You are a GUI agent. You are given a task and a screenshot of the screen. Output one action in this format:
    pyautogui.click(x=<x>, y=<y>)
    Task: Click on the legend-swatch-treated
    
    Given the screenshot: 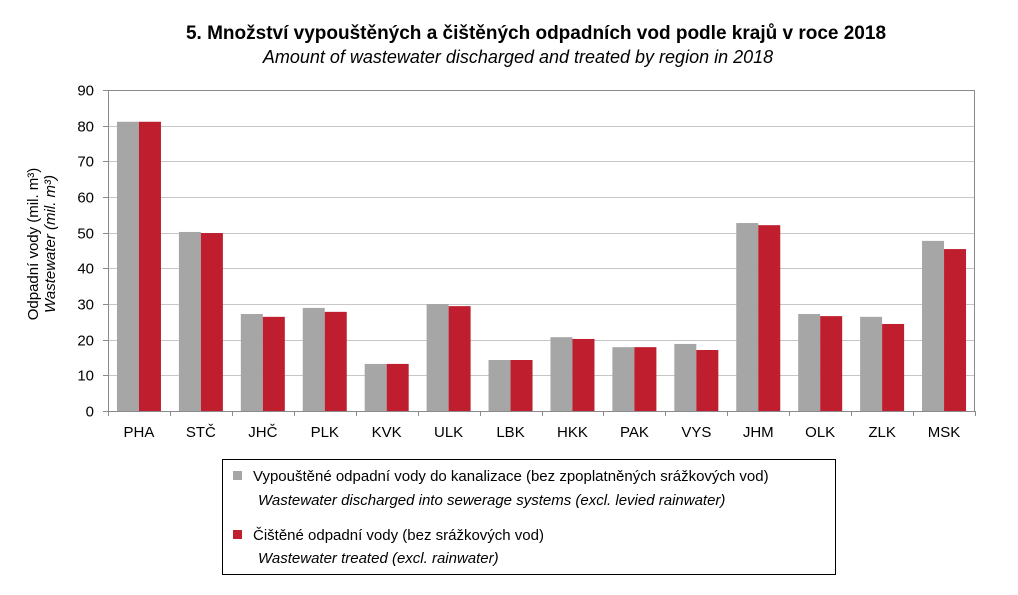 What is the action you would take?
    pyautogui.click(x=237, y=534)
    